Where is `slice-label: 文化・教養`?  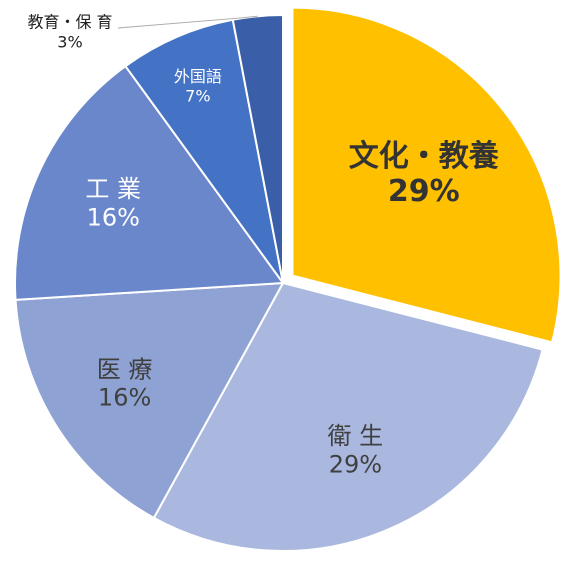 slice-label: 文化・教養 is located at coordinates (424, 156).